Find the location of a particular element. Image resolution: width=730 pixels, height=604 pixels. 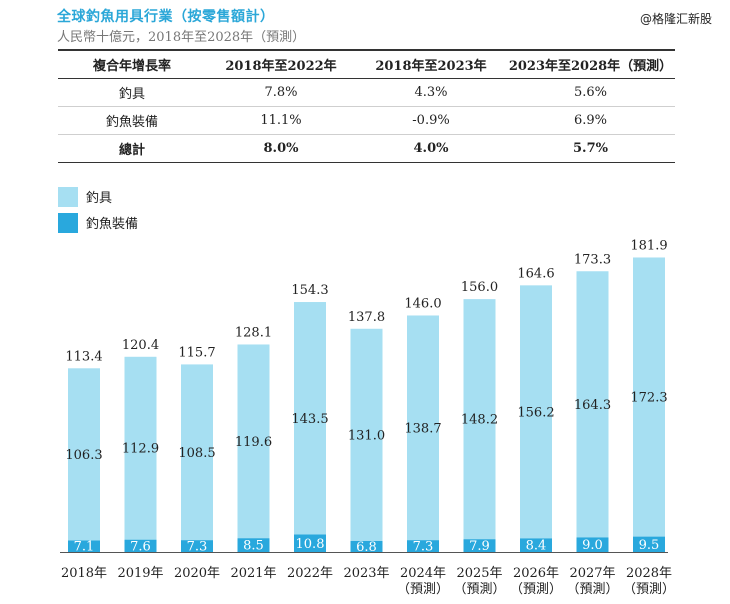

table-header-cell: 複合年增長率 is located at coordinates (131, 66).